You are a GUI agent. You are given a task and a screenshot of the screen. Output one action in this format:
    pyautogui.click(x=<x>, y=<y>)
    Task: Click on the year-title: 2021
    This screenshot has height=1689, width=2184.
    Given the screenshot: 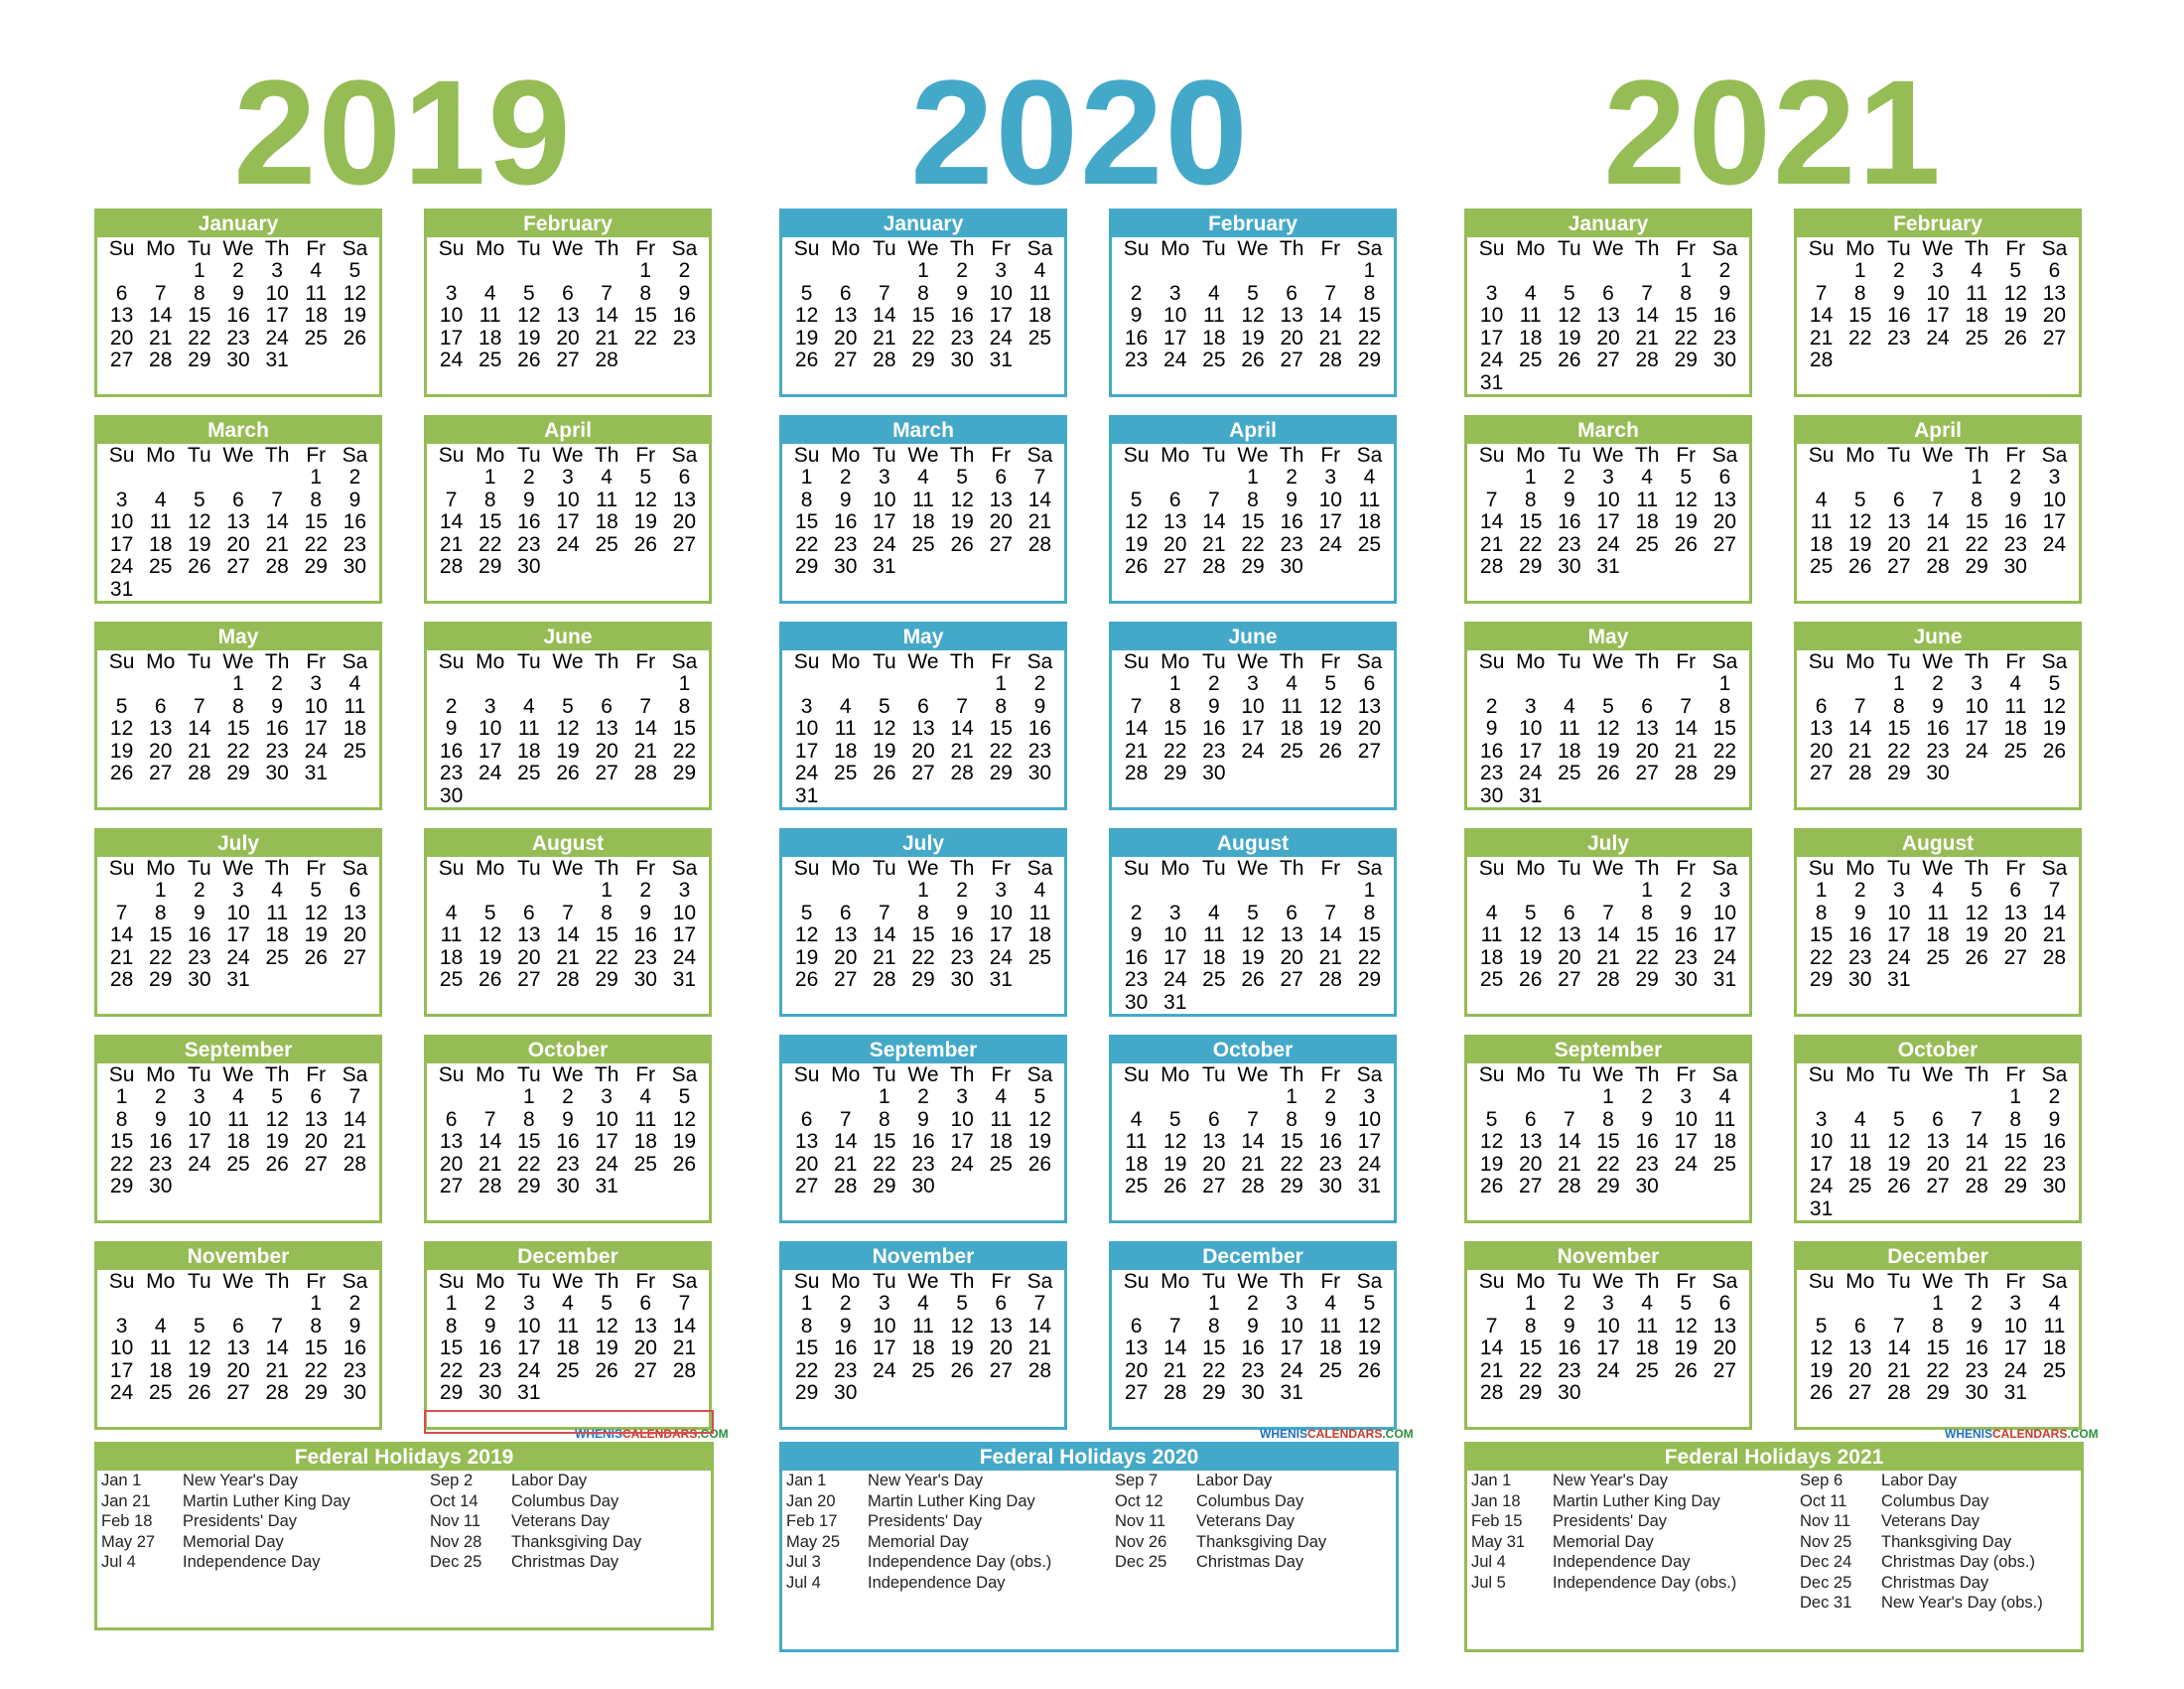 What is the action you would take?
    pyautogui.click(x=1773, y=132)
    